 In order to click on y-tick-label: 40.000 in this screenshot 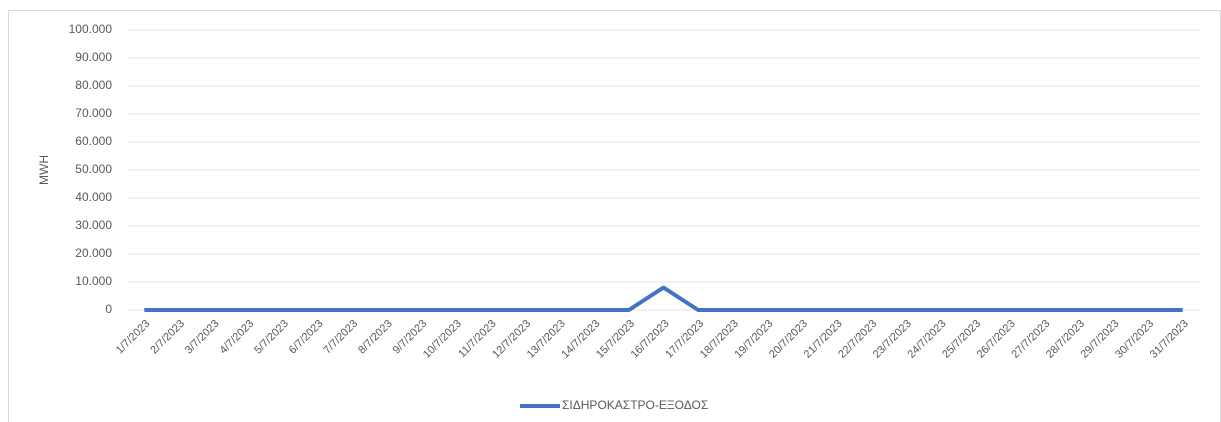, I will do `click(93, 197)`.